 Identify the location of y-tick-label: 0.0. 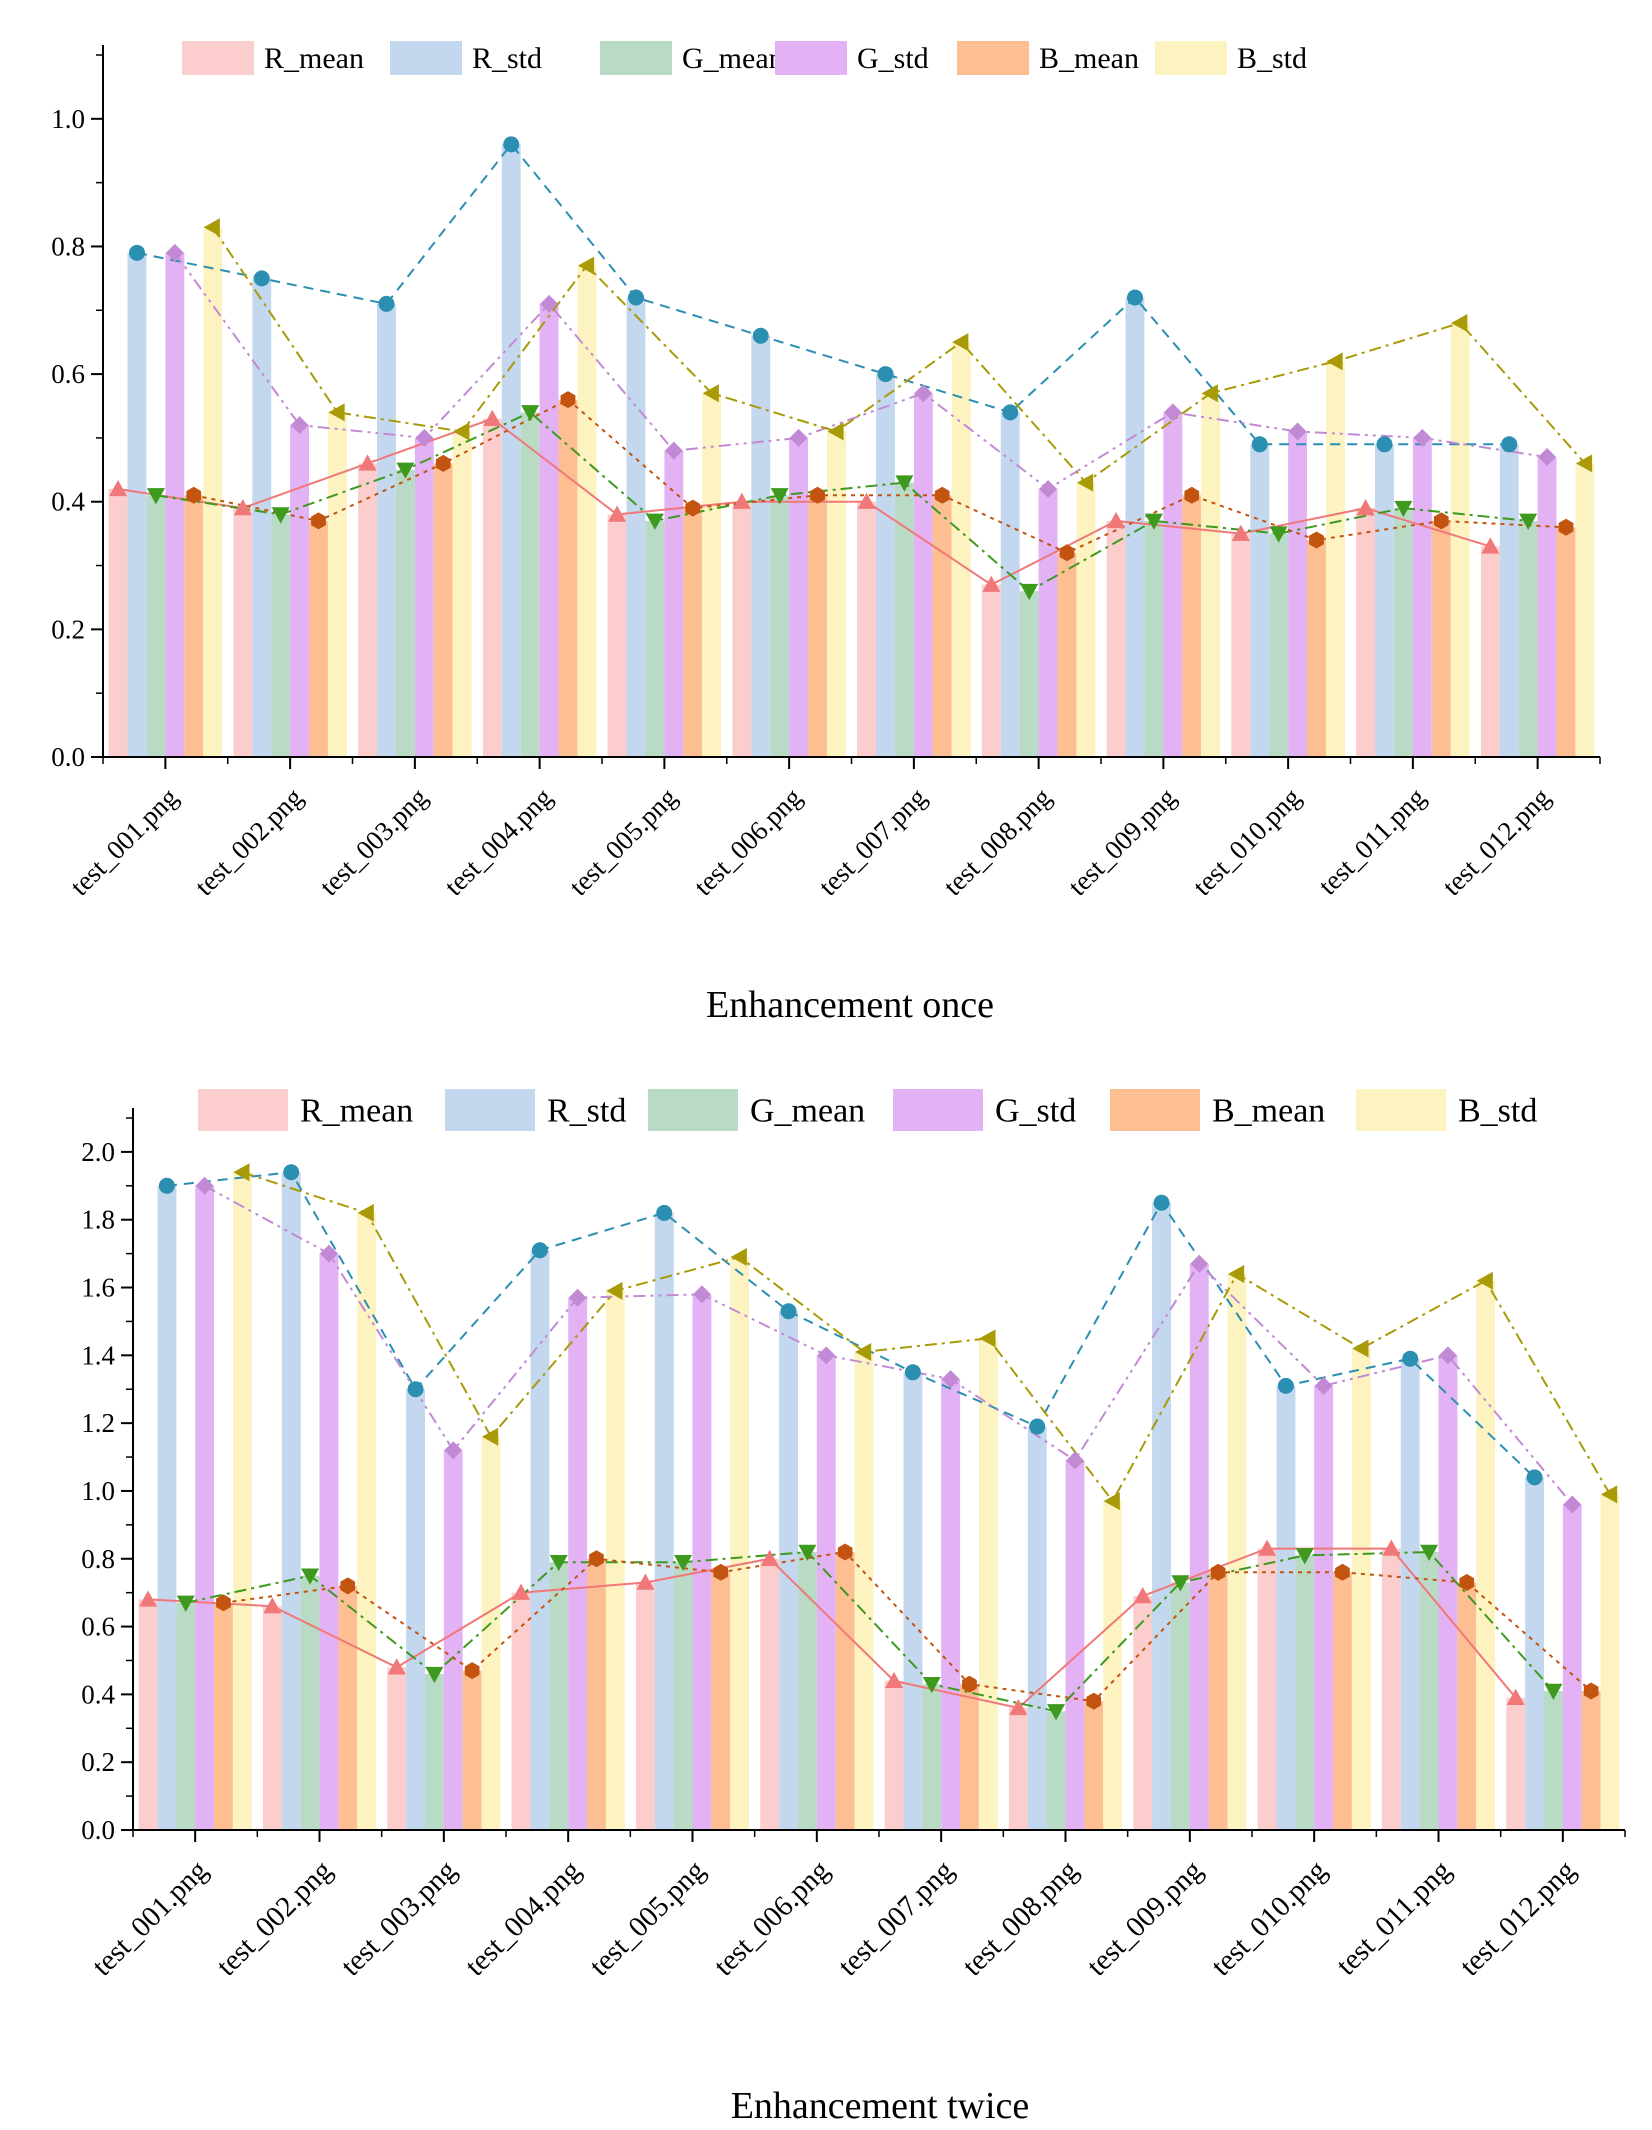
(68, 757).